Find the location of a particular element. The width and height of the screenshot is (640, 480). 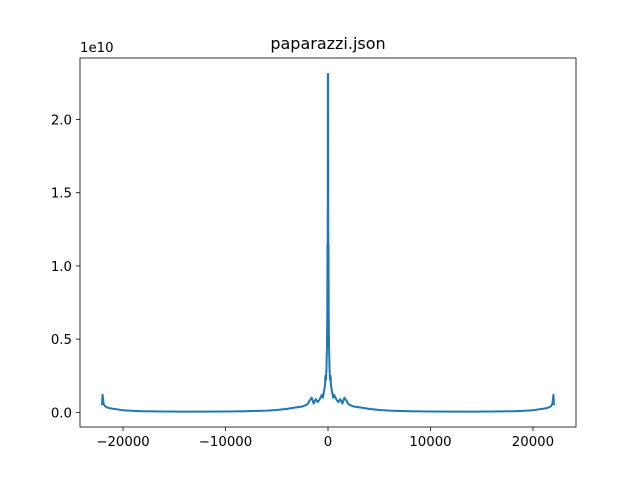

x-tick-label: −20000 is located at coordinates (122, 442).